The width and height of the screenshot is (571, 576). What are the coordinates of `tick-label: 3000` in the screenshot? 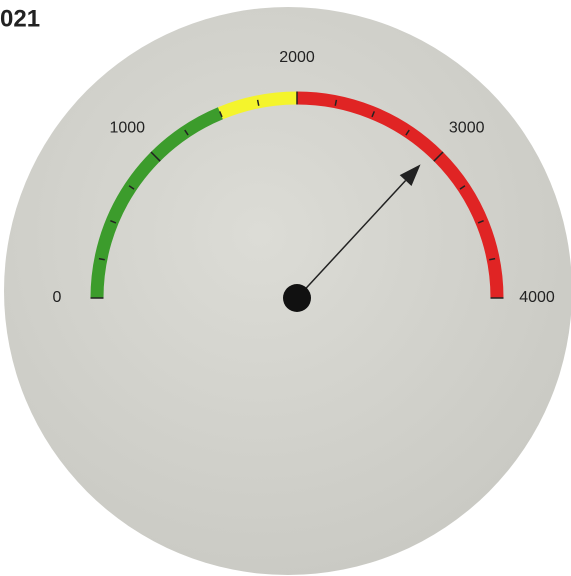 It's located at (467, 128).